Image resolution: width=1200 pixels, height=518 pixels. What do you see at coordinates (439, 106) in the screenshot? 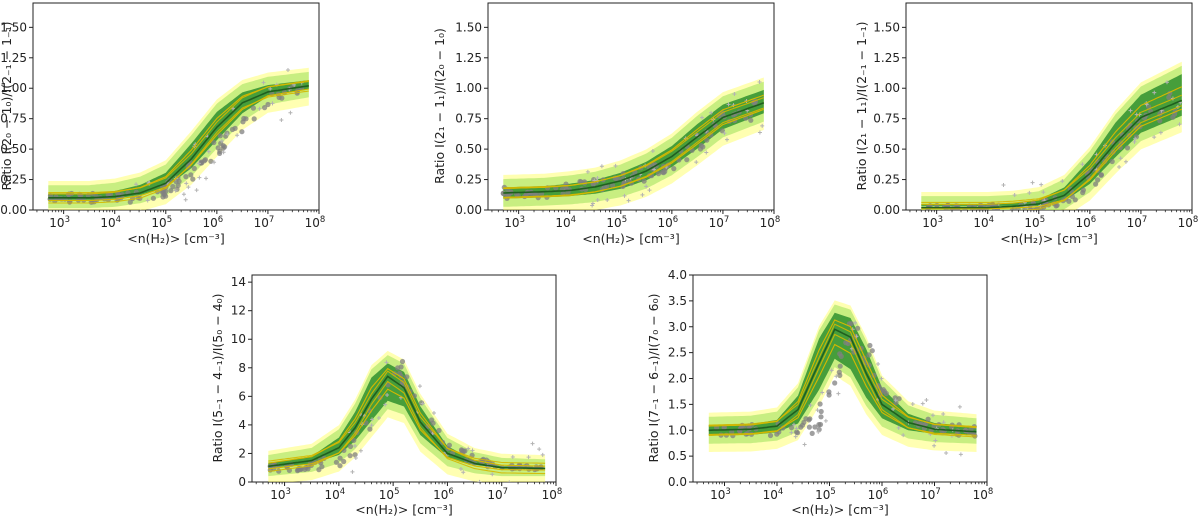
I see `panel-2-ylabel: Ratio I(2₁ − 1₁)/I(2₀ − 1₀)` at bounding box center [439, 106].